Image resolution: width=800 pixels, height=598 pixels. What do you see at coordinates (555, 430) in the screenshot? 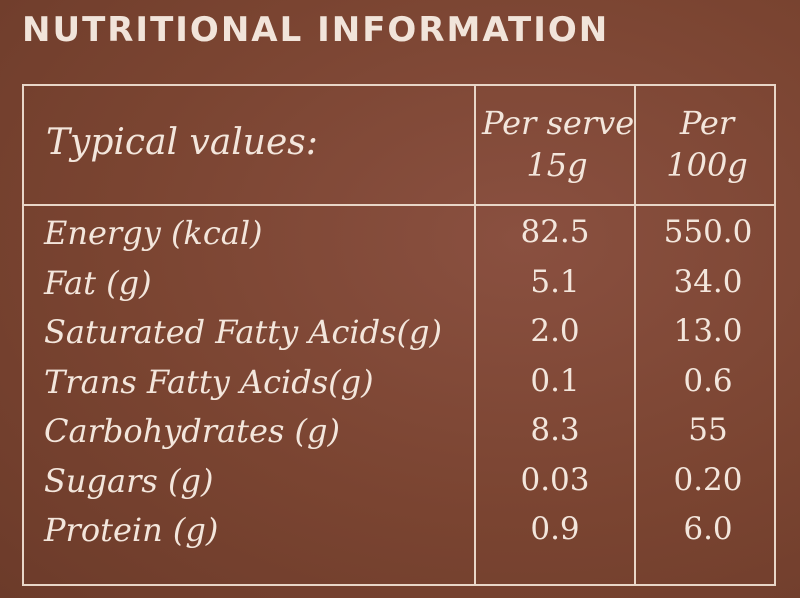
I see `per-serve-value: 8.3` at bounding box center [555, 430].